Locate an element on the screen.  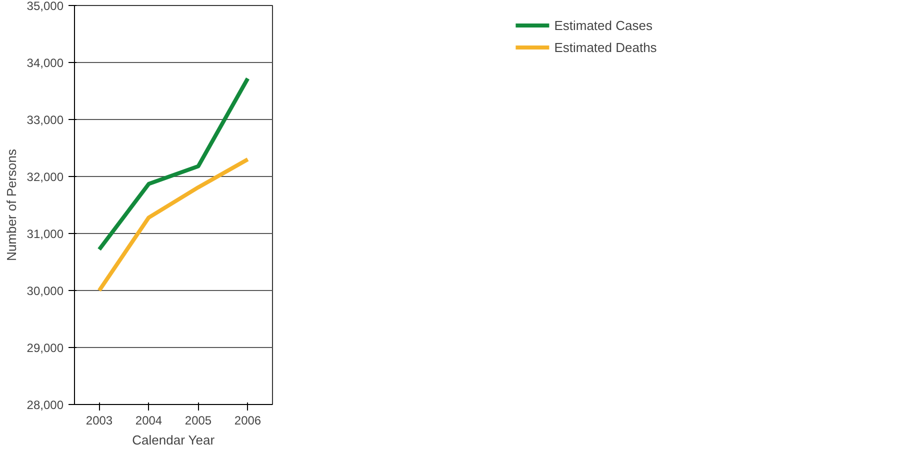
y-tick-label: 28,000 is located at coordinates (45, 405).